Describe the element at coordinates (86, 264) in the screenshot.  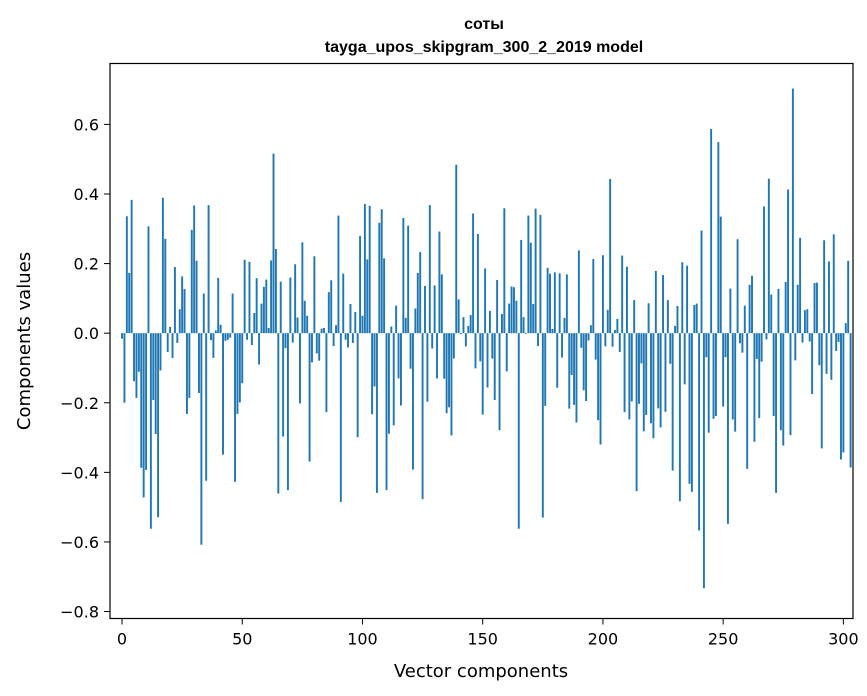
I see `y-tick-label: 0.2` at that location.